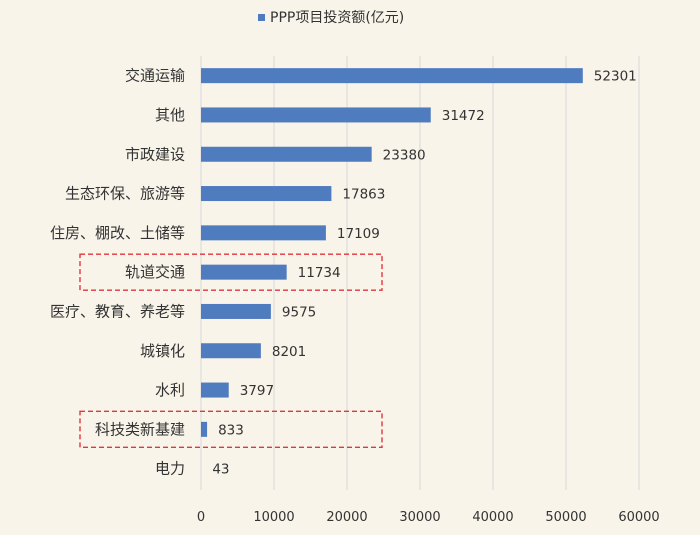  What do you see at coordinates (140, 429) in the screenshot?
I see `category-label: 科技类新基建` at bounding box center [140, 429].